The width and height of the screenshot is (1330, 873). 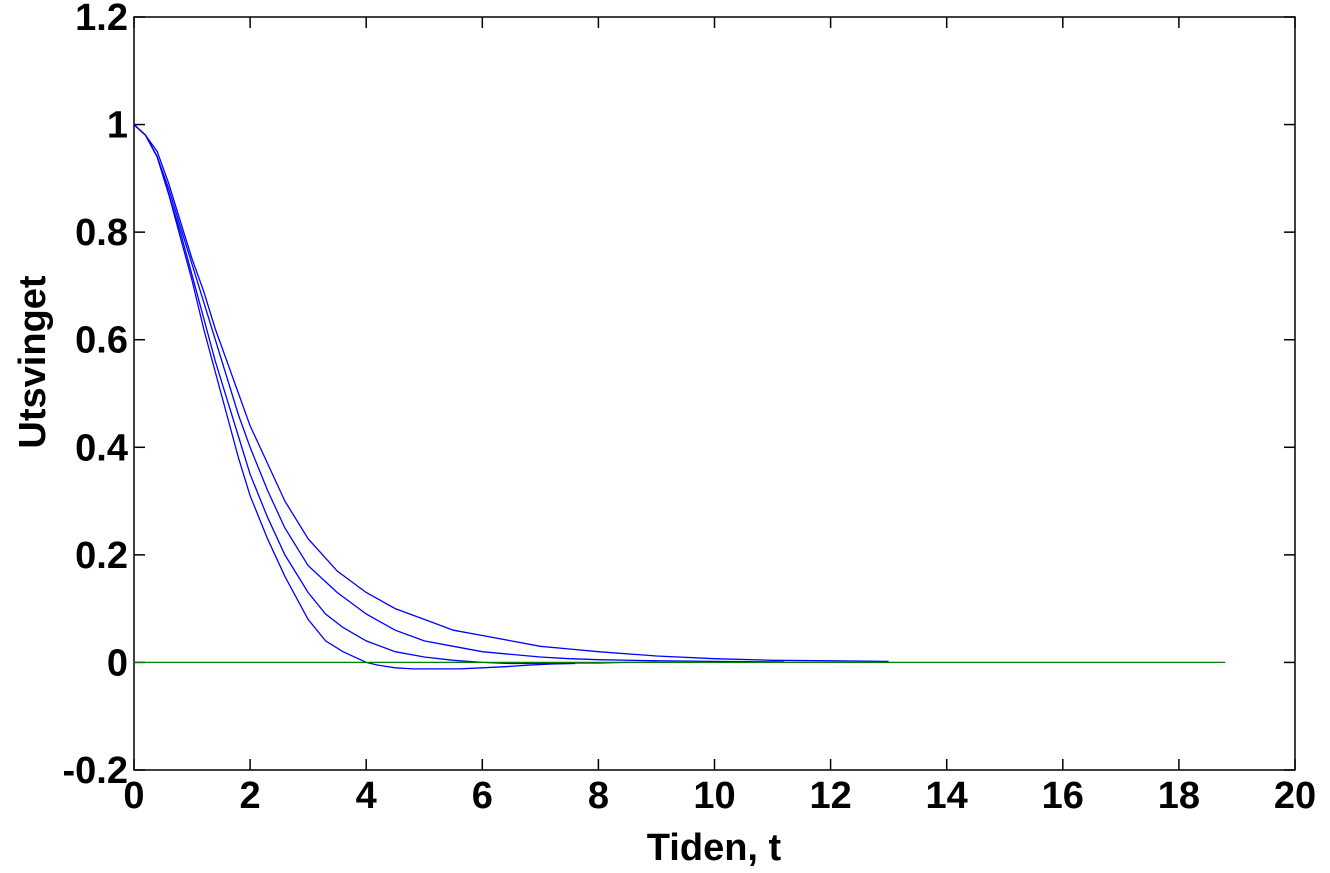 I want to click on y-tick-label: 1.2, so click(x=101, y=19).